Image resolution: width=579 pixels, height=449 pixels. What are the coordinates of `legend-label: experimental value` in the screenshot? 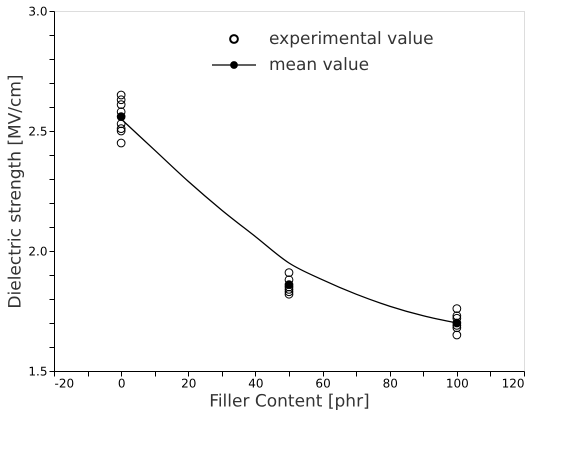 It's located at (351, 39).